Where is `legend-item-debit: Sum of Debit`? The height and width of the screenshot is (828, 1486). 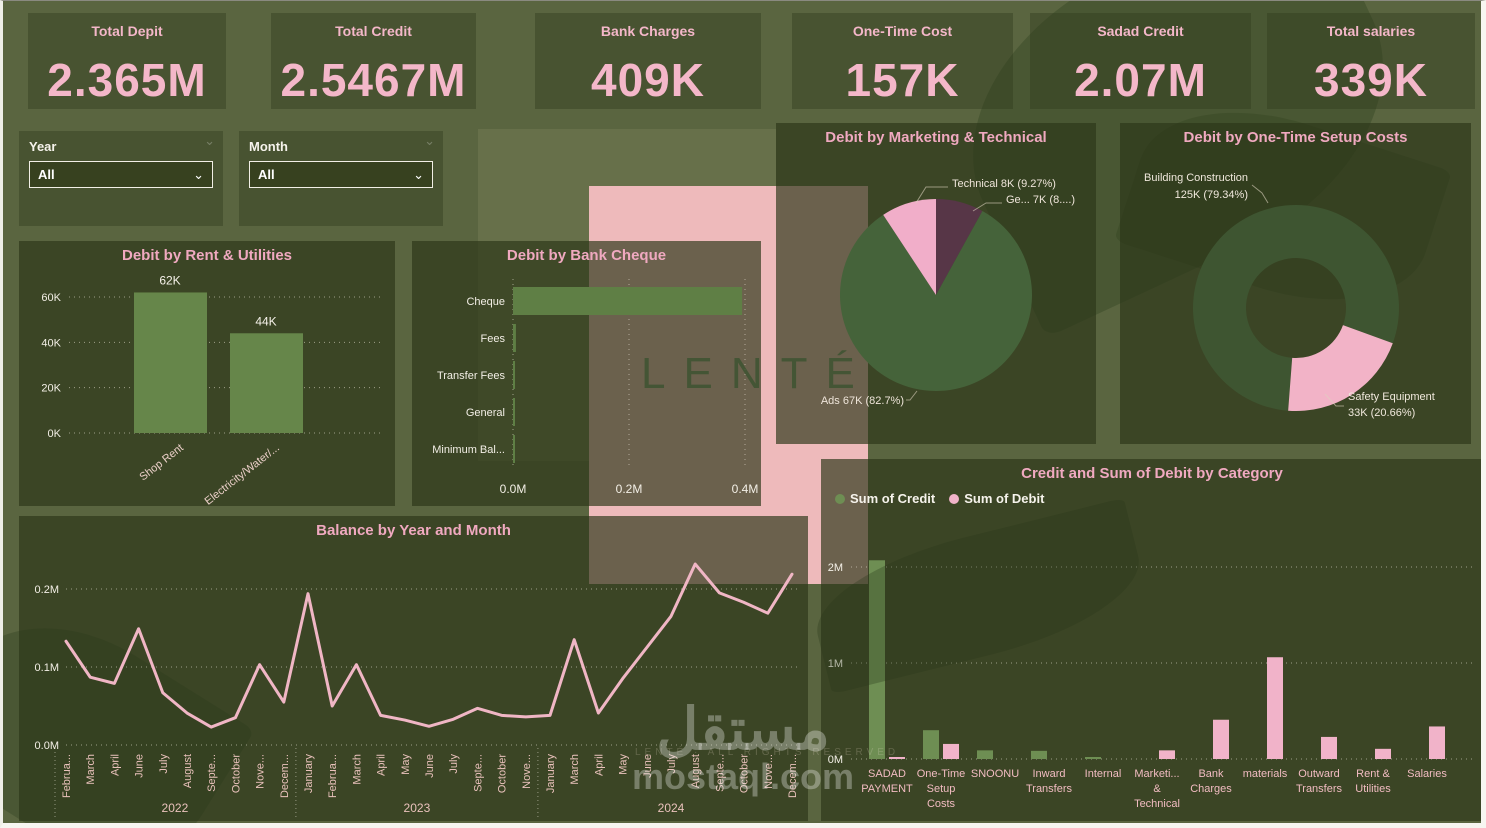
legend-item-debit: Sum of Debit is located at coordinates (996, 498).